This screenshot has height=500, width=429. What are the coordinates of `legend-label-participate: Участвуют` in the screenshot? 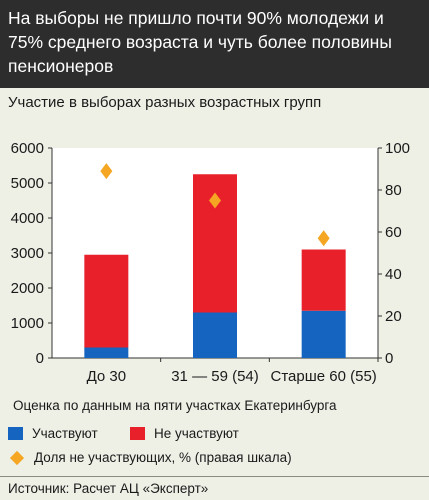 It's located at (65, 433).